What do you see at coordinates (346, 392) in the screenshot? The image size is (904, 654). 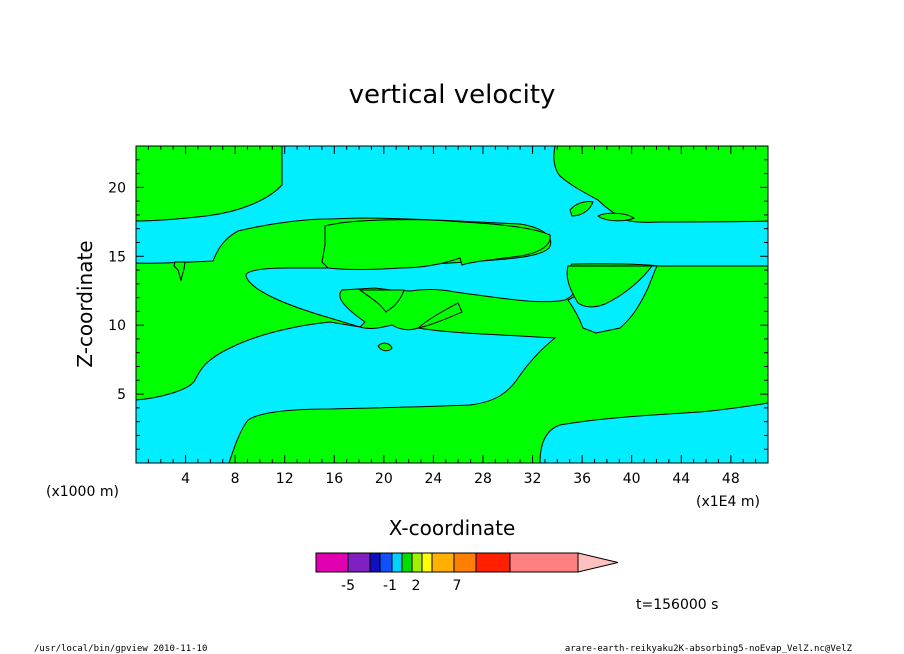 I see `contour-region-lower-band` at bounding box center [346, 392].